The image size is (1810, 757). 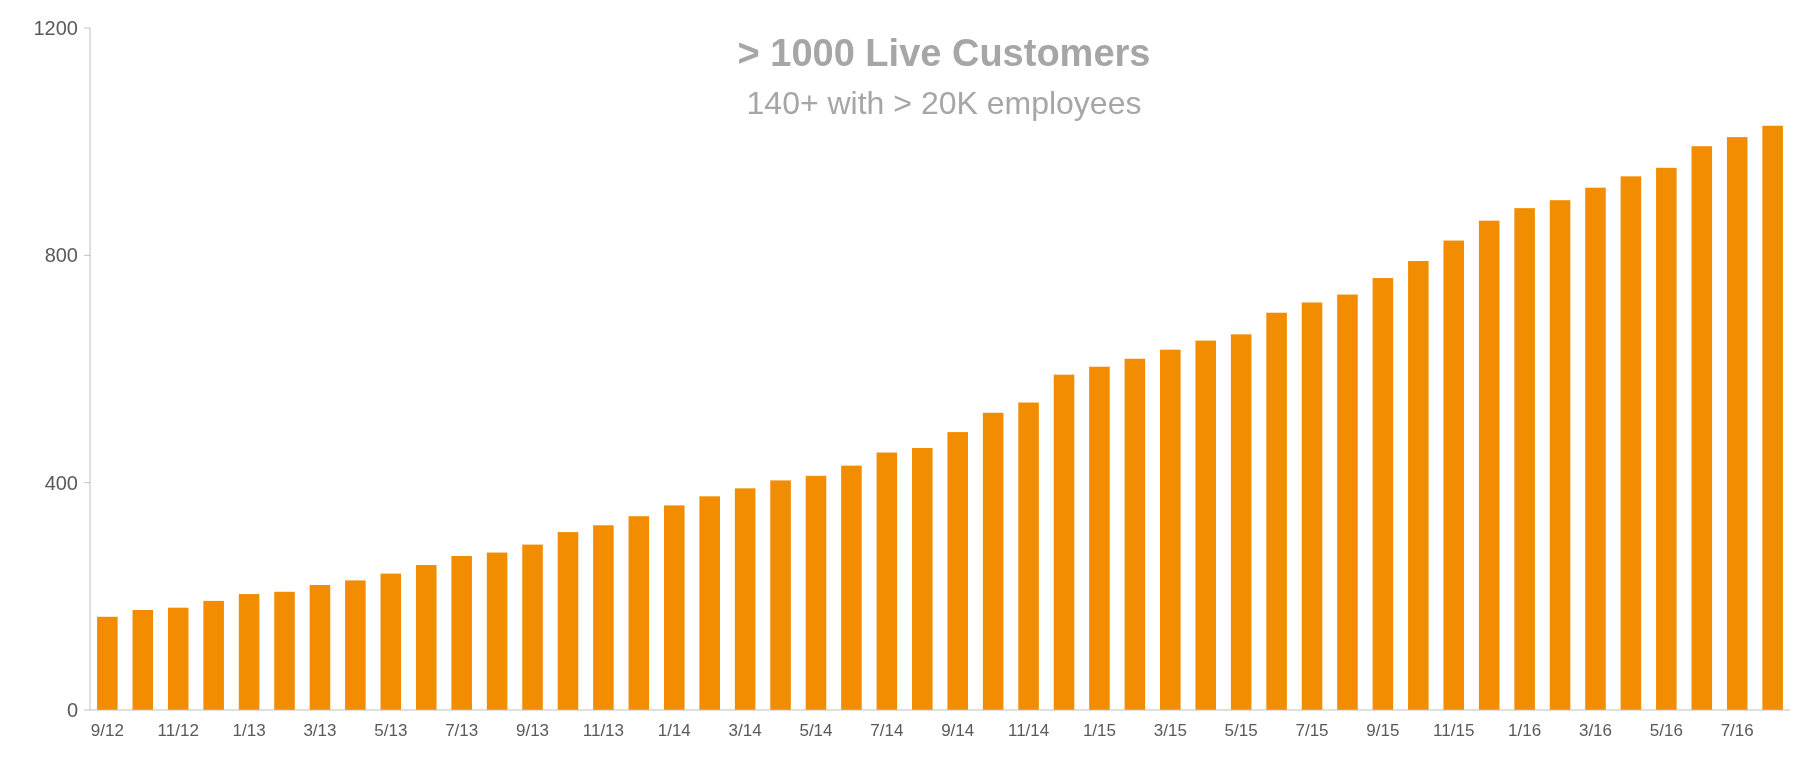 What do you see at coordinates (816, 730) in the screenshot?
I see `x-tick-label: 5/14` at bounding box center [816, 730].